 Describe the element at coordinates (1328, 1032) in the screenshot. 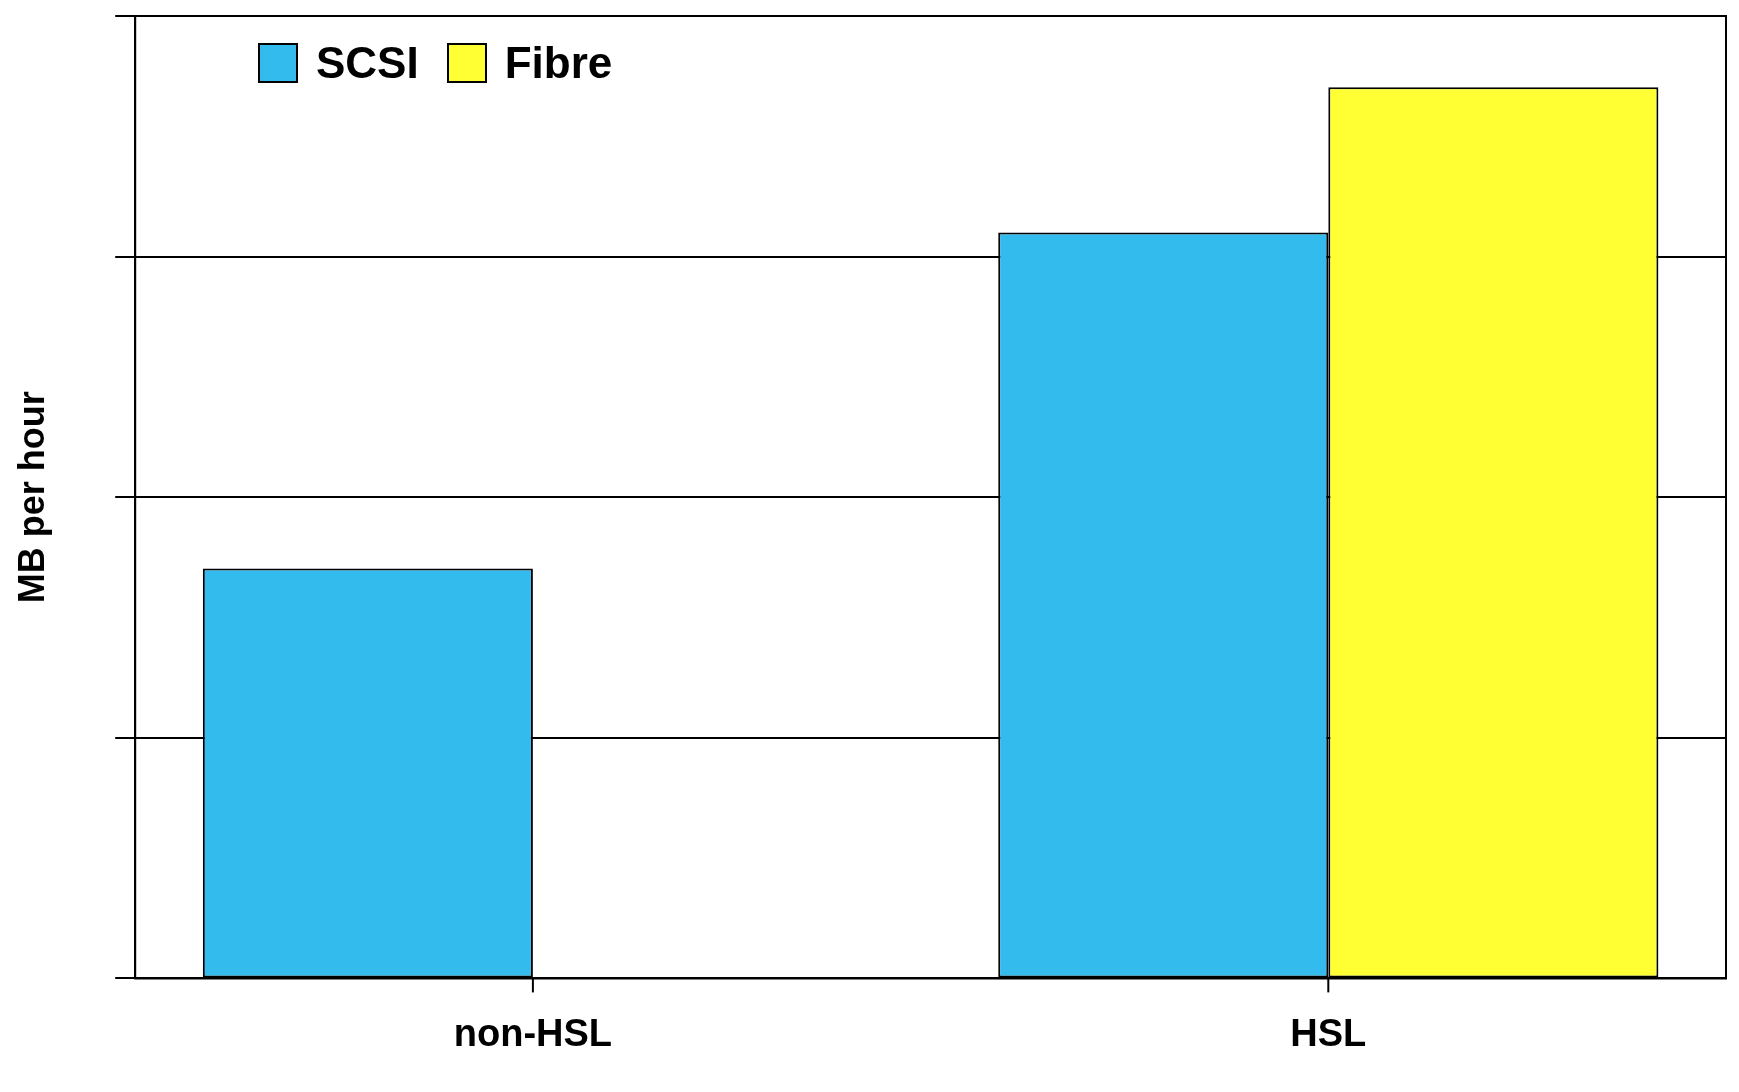

I see `x-tick-label: HSL` at that location.